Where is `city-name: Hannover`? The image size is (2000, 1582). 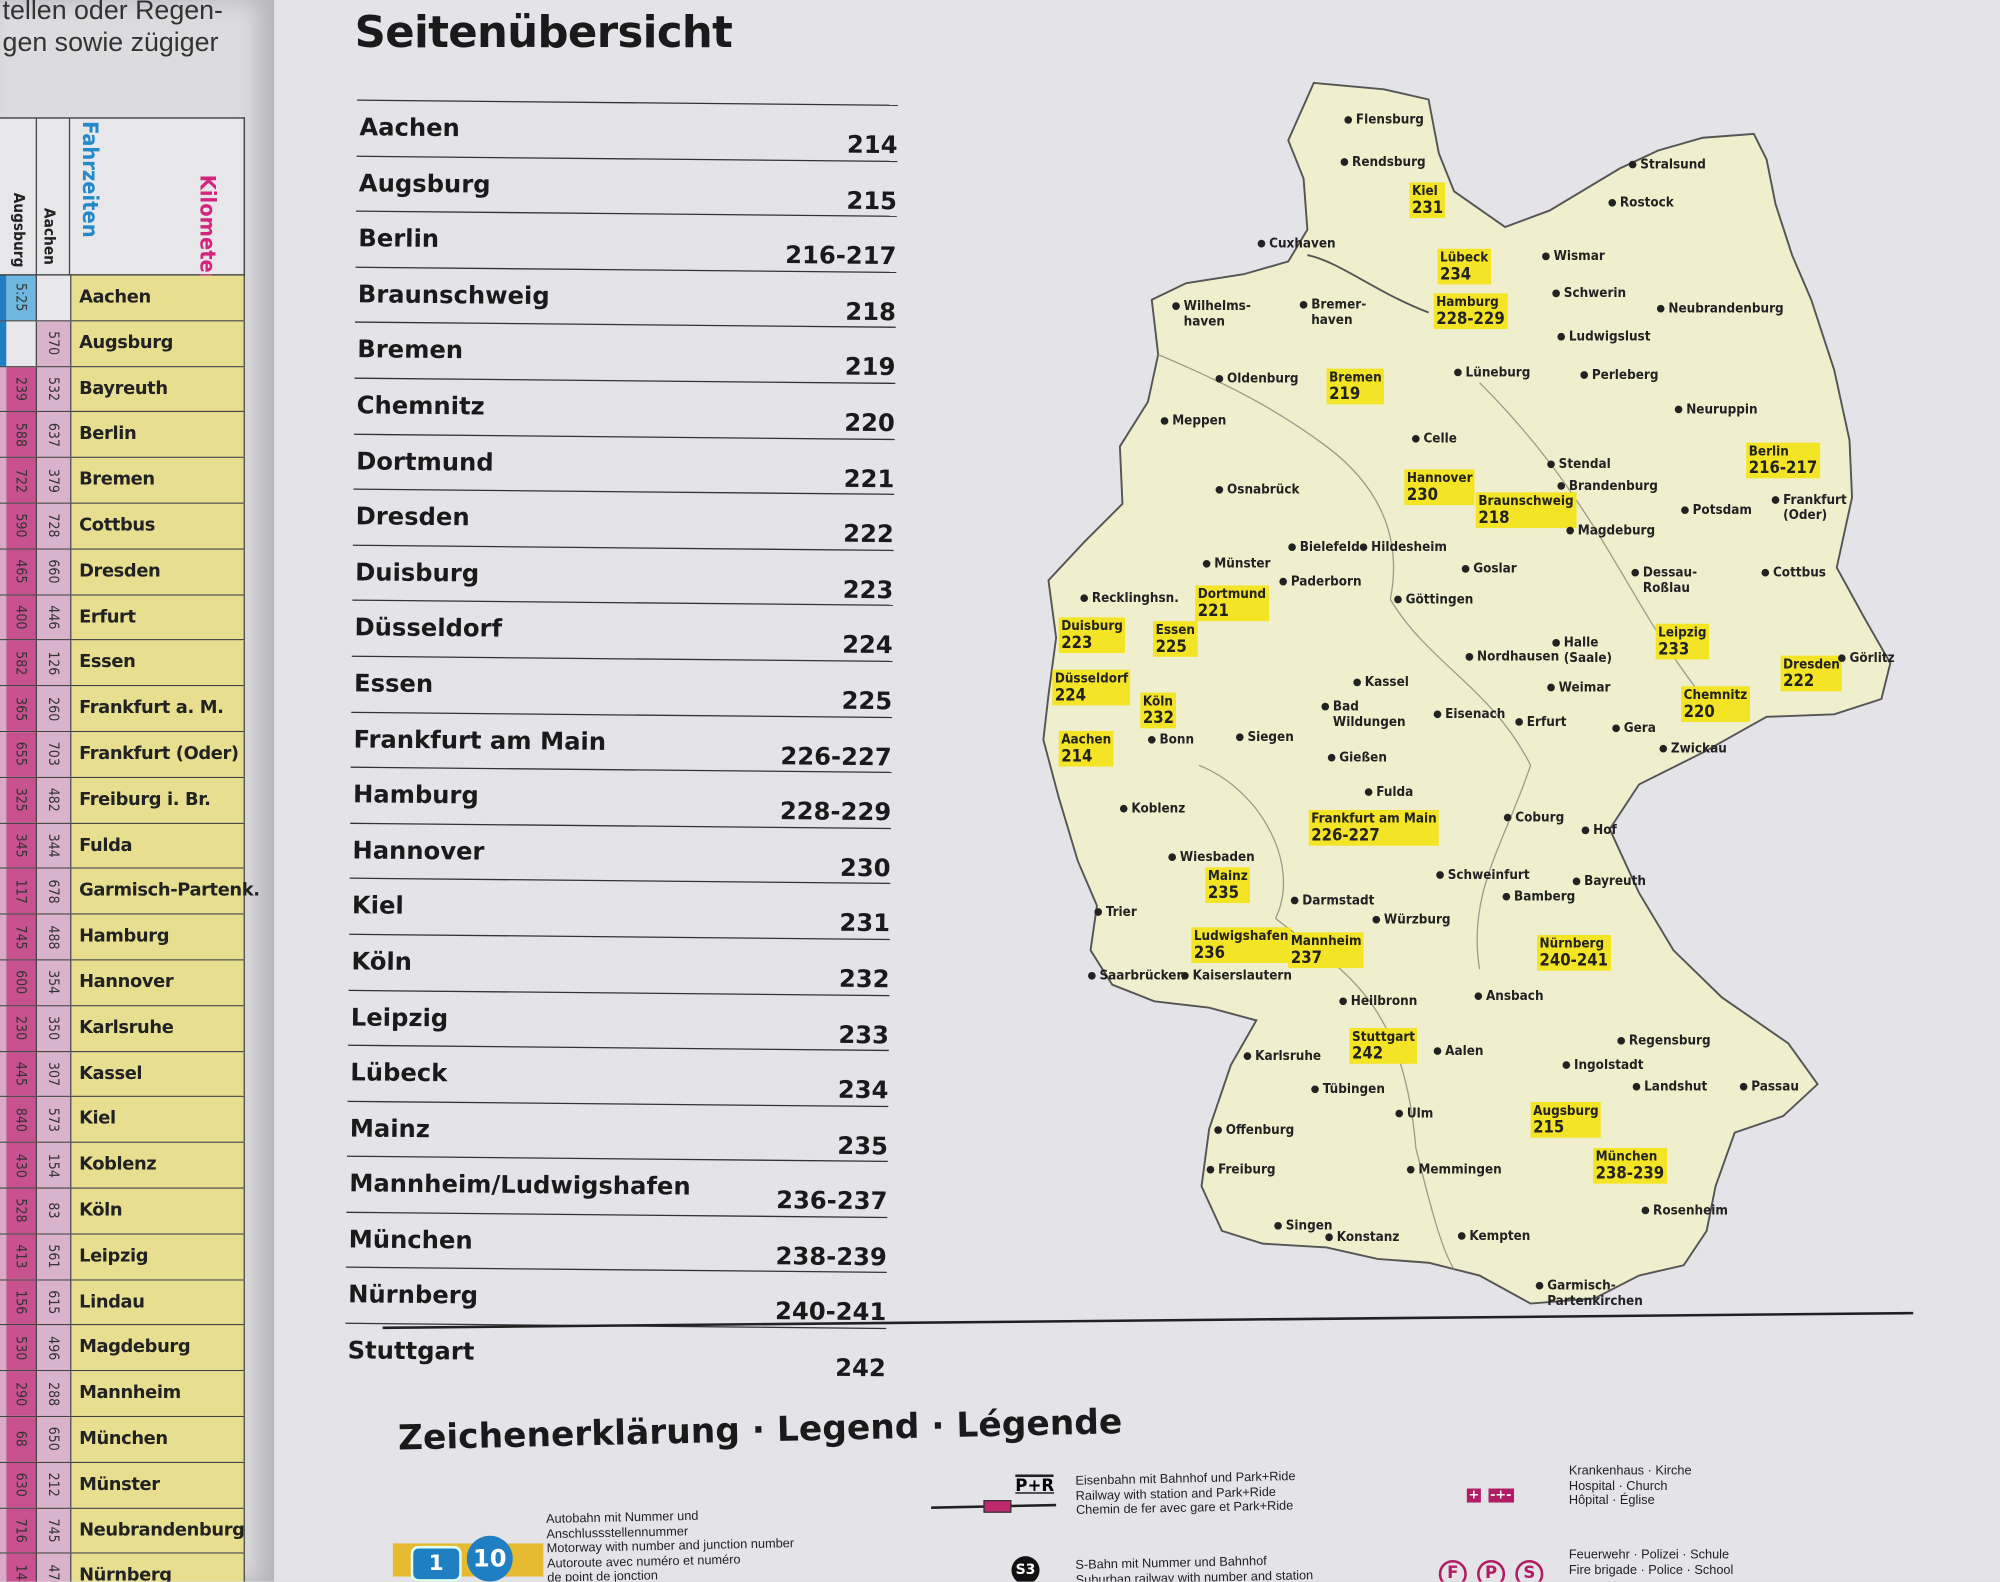
city-name: Hannover is located at coordinates (1439, 478).